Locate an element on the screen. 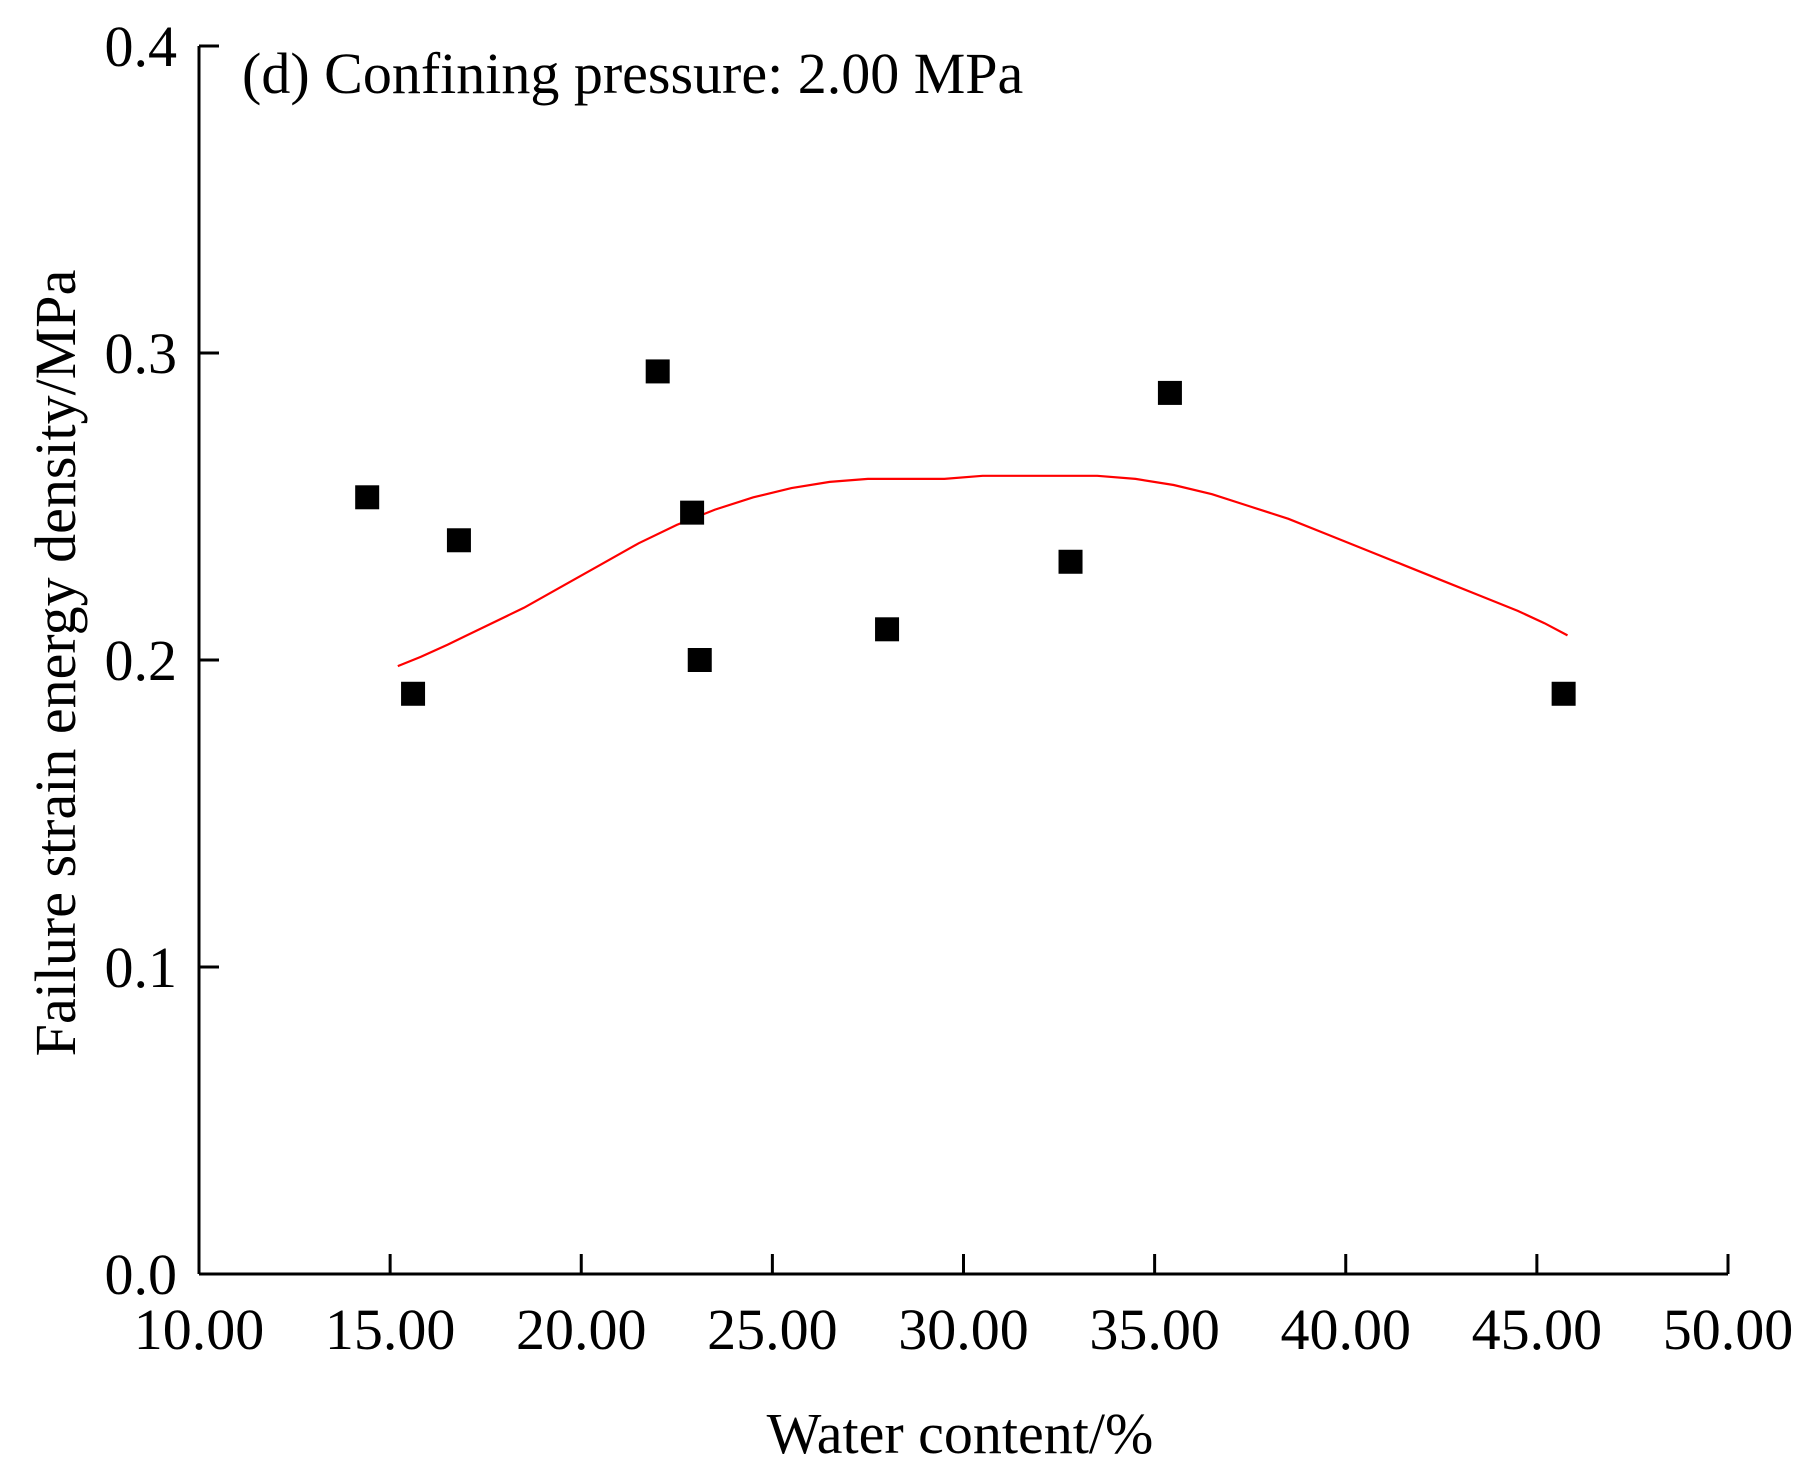 This screenshot has height=1472, width=1816. x-tick-label: 25.00 is located at coordinates (772, 1329).